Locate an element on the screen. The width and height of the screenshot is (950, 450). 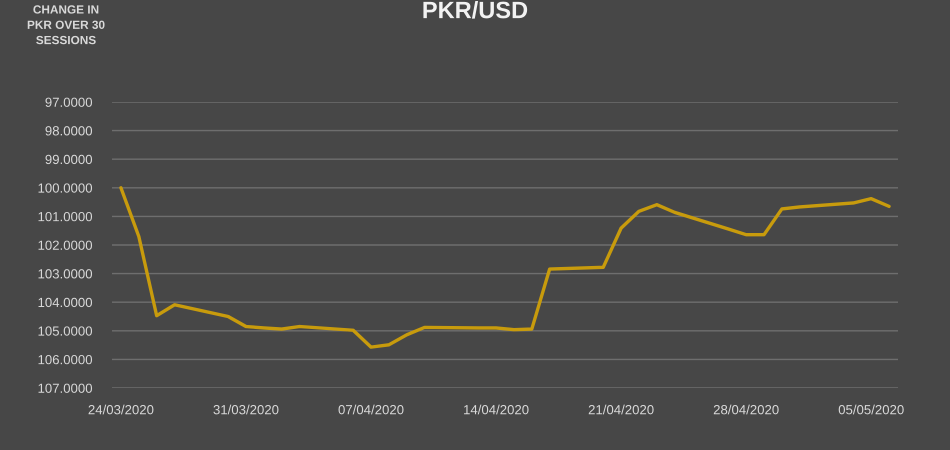
x-tick-label: 05/05/2020 is located at coordinates (871, 409).